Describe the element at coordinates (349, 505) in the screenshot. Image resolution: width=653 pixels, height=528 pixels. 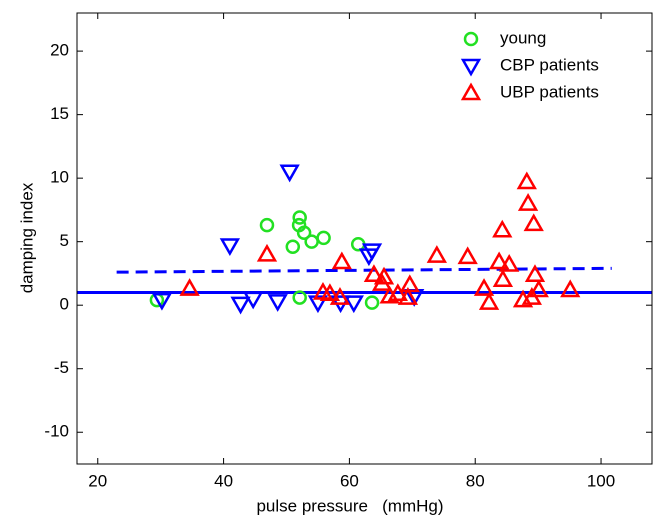
I see `x-axis-label: pulse pressure (mmHg)` at that location.